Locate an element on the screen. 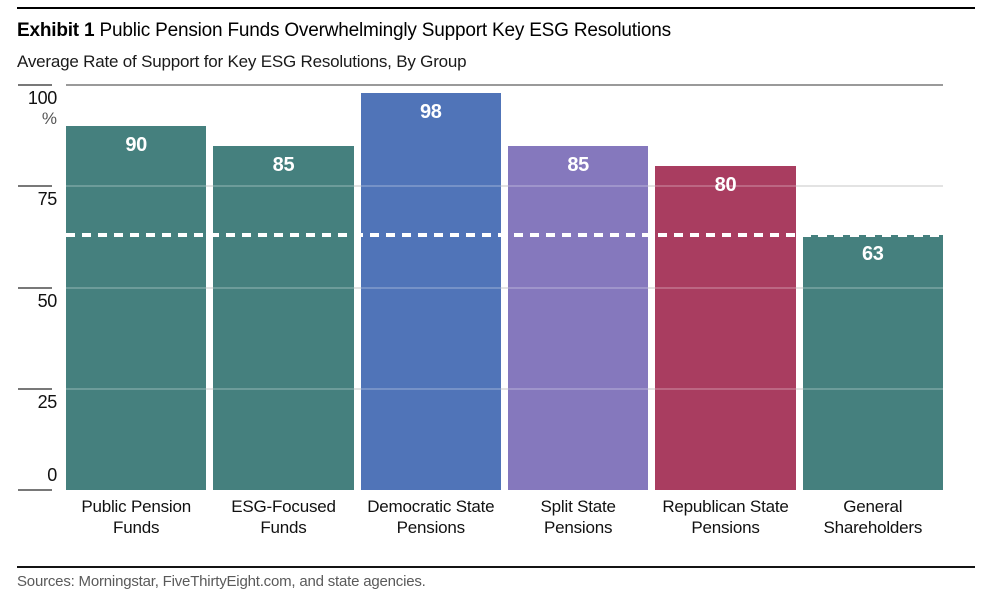 The image size is (988, 600). x-axis-category-line: Democratic State is located at coordinates (431, 506).